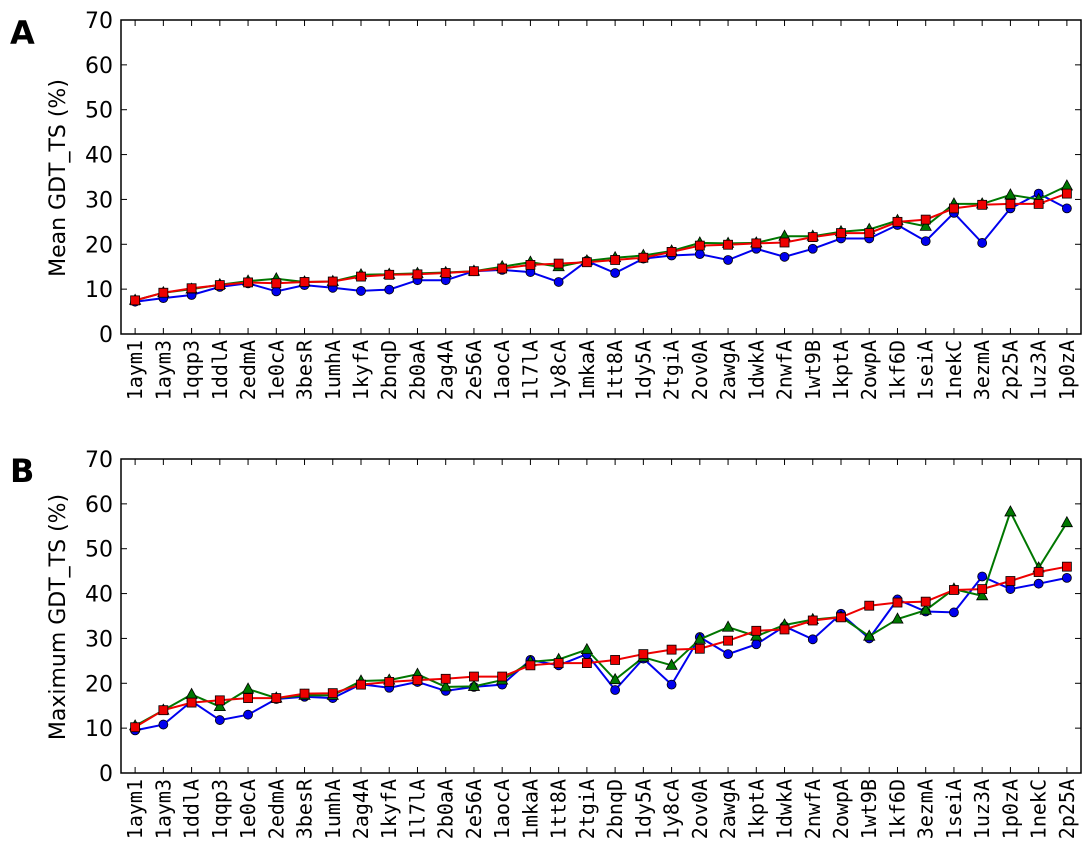 The height and width of the screenshot is (855, 1083). I want to click on panel-a-x-tick-label: 1dy5A, so click(643, 370).